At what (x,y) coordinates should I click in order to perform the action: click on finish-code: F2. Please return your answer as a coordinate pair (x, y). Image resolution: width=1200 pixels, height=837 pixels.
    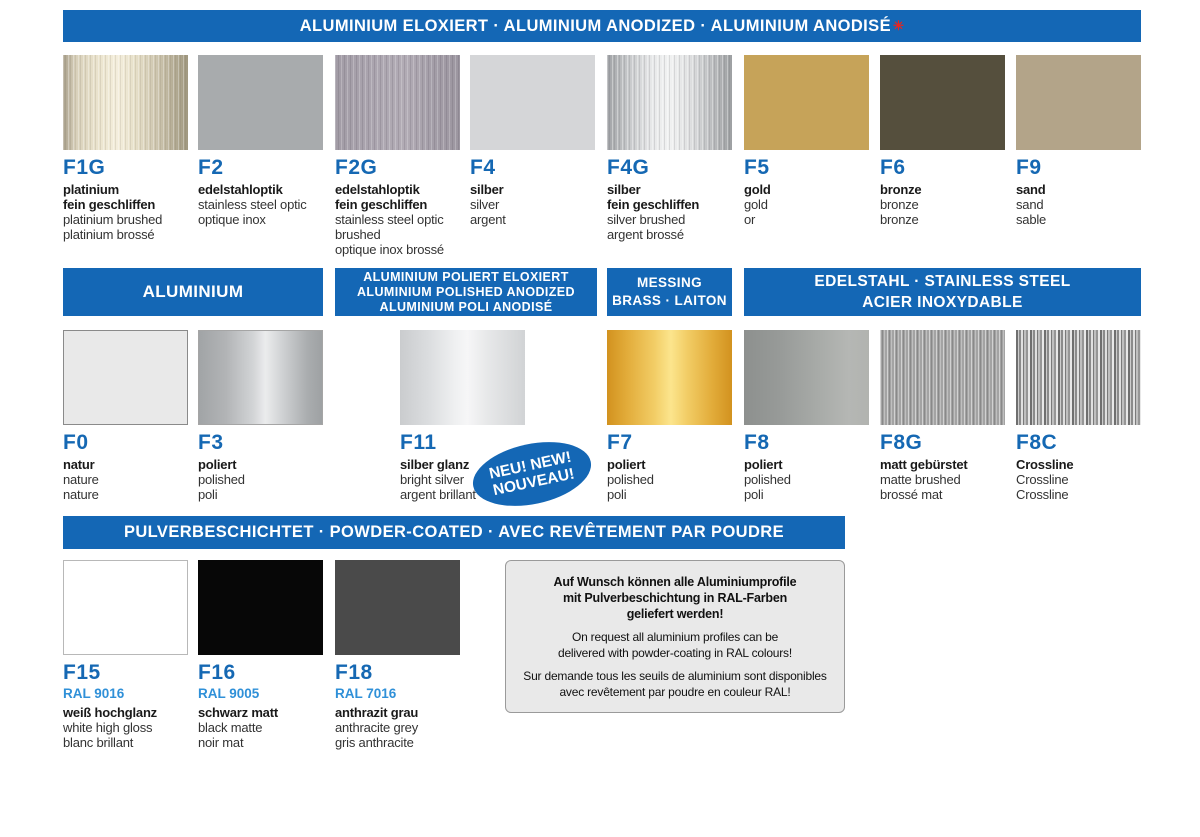
    Looking at the image, I should click on (211, 167).